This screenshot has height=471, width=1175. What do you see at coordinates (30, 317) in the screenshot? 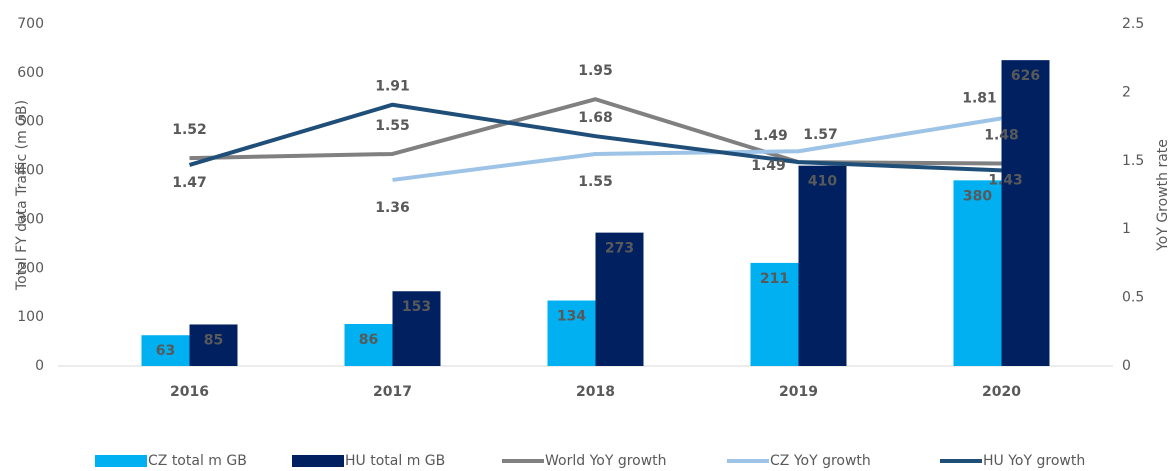
I see `y-tick-label: 100` at bounding box center [30, 317].